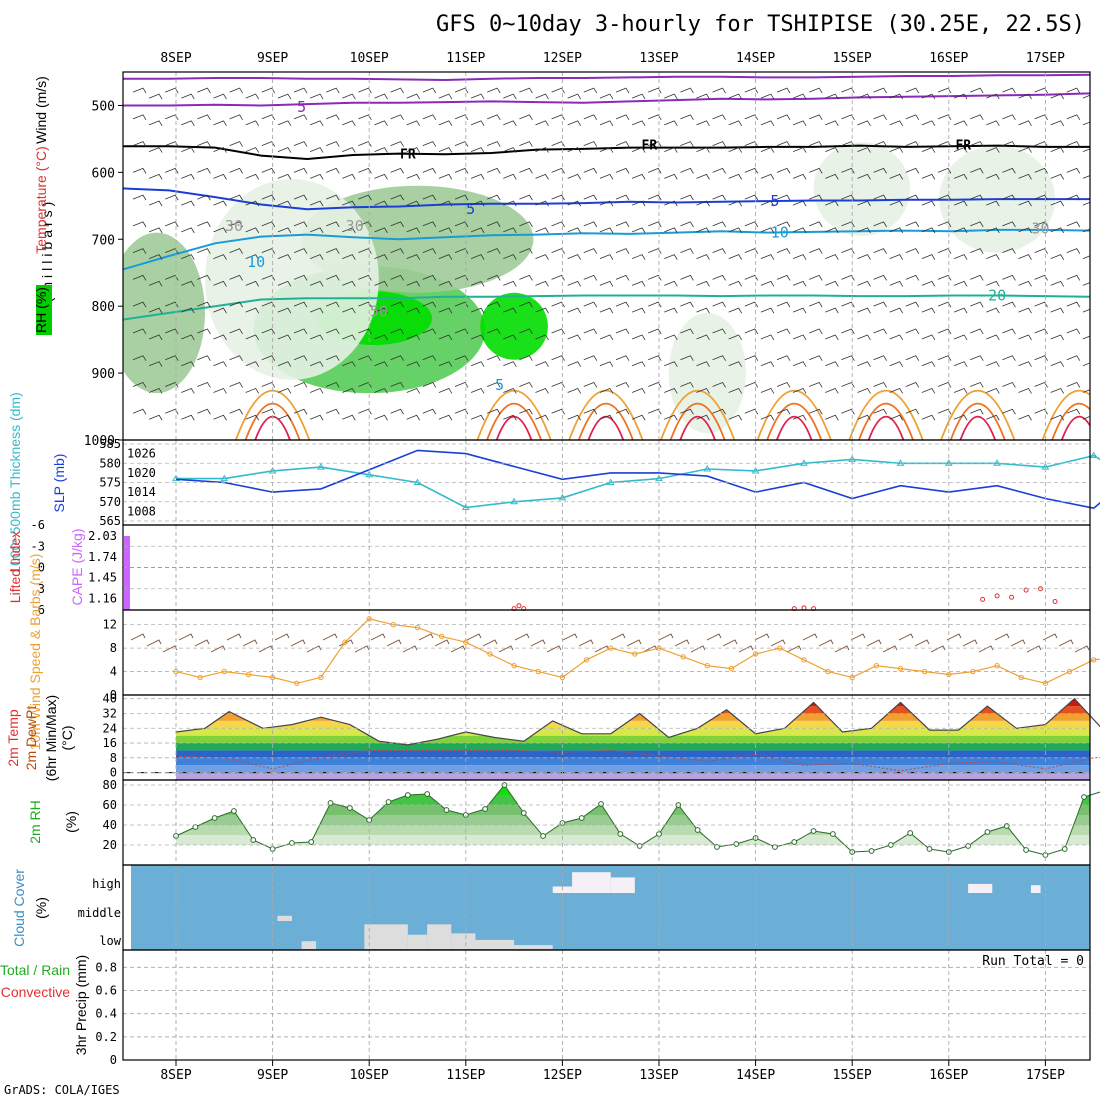 This screenshot has height=1100, width=1100. I want to click on temp-legend: (°C), so click(67, 737).